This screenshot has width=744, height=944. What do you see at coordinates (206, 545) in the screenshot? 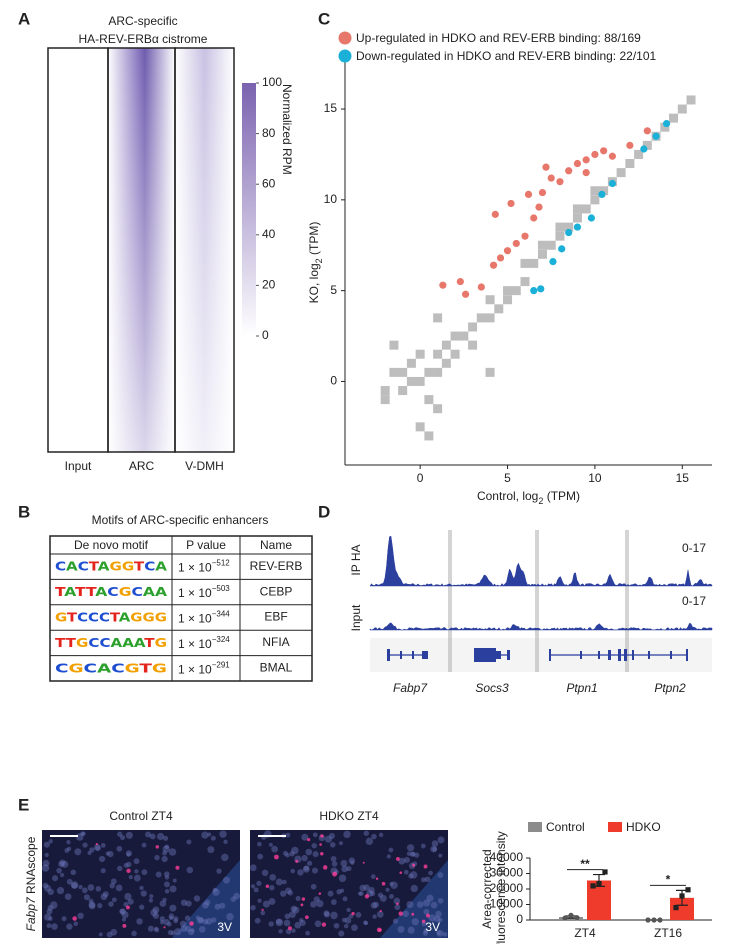
I see `table-header: P value` at bounding box center [206, 545].